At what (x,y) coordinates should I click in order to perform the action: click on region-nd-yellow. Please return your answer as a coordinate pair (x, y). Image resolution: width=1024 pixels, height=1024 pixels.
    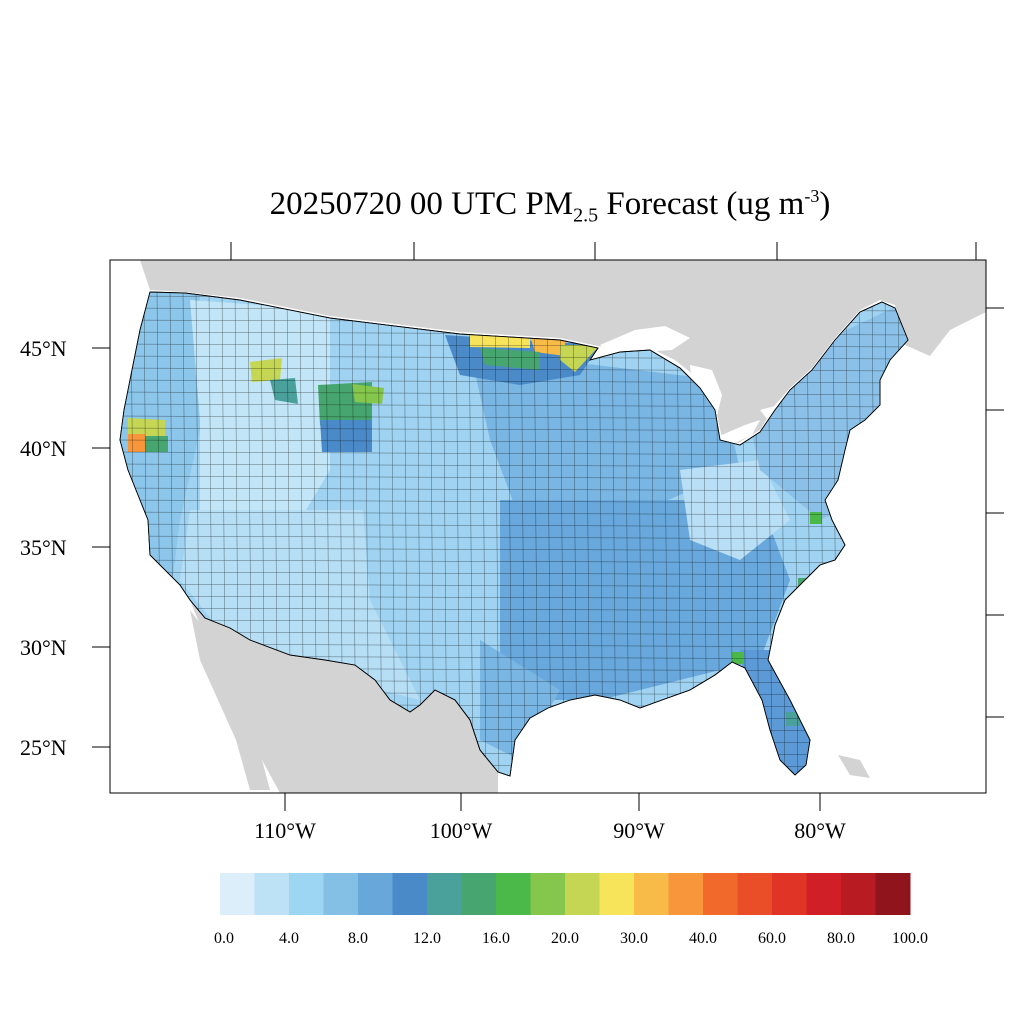
    Looking at the image, I should click on (500, 341).